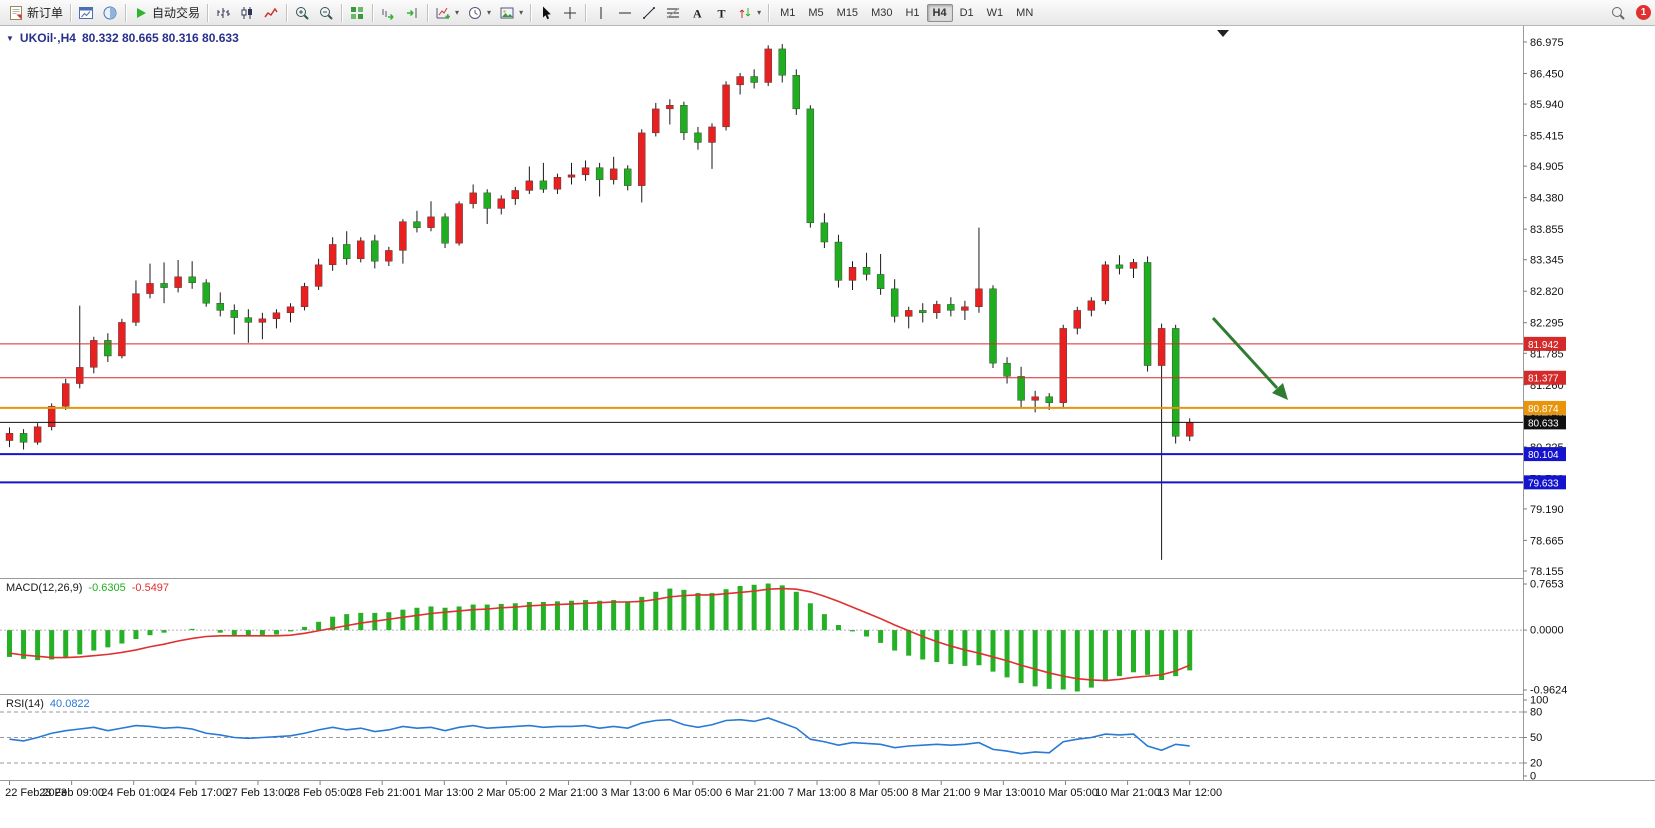 Image resolution: width=1655 pixels, height=828 pixels. What do you see at coordinates (673, 13) in the screenshot?
I see `fibonacci-tool-button` at bounding box center [673, 13].